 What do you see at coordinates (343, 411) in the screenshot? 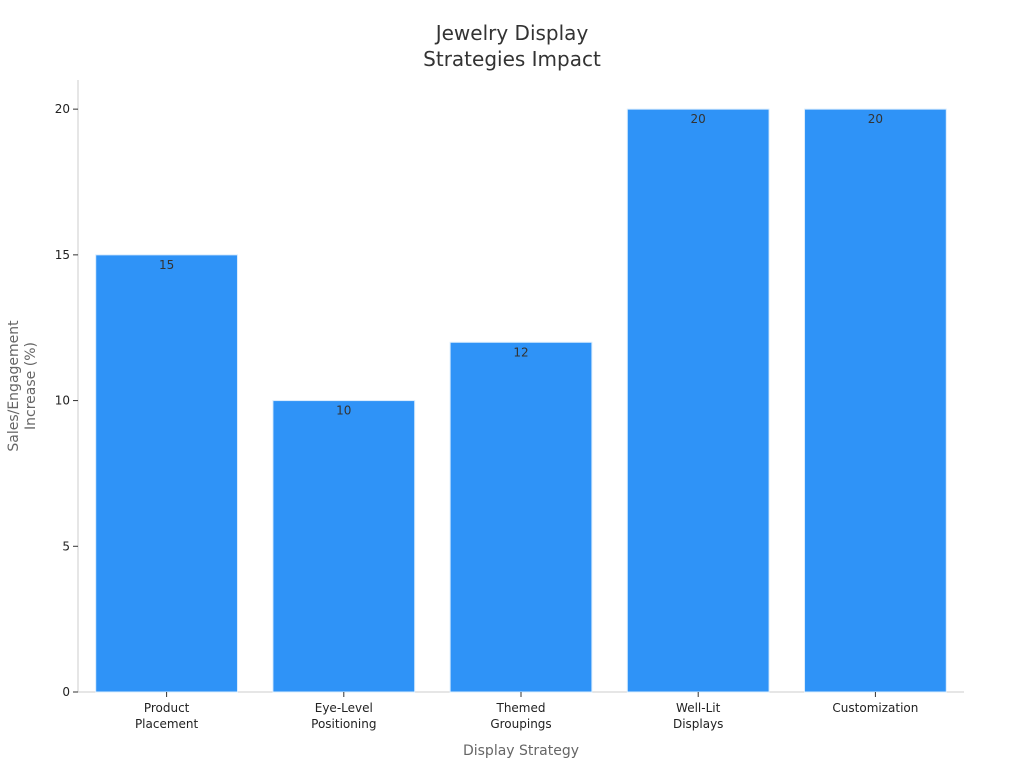
I see `bar-value-label: 10` at bounding box center [343, 411].